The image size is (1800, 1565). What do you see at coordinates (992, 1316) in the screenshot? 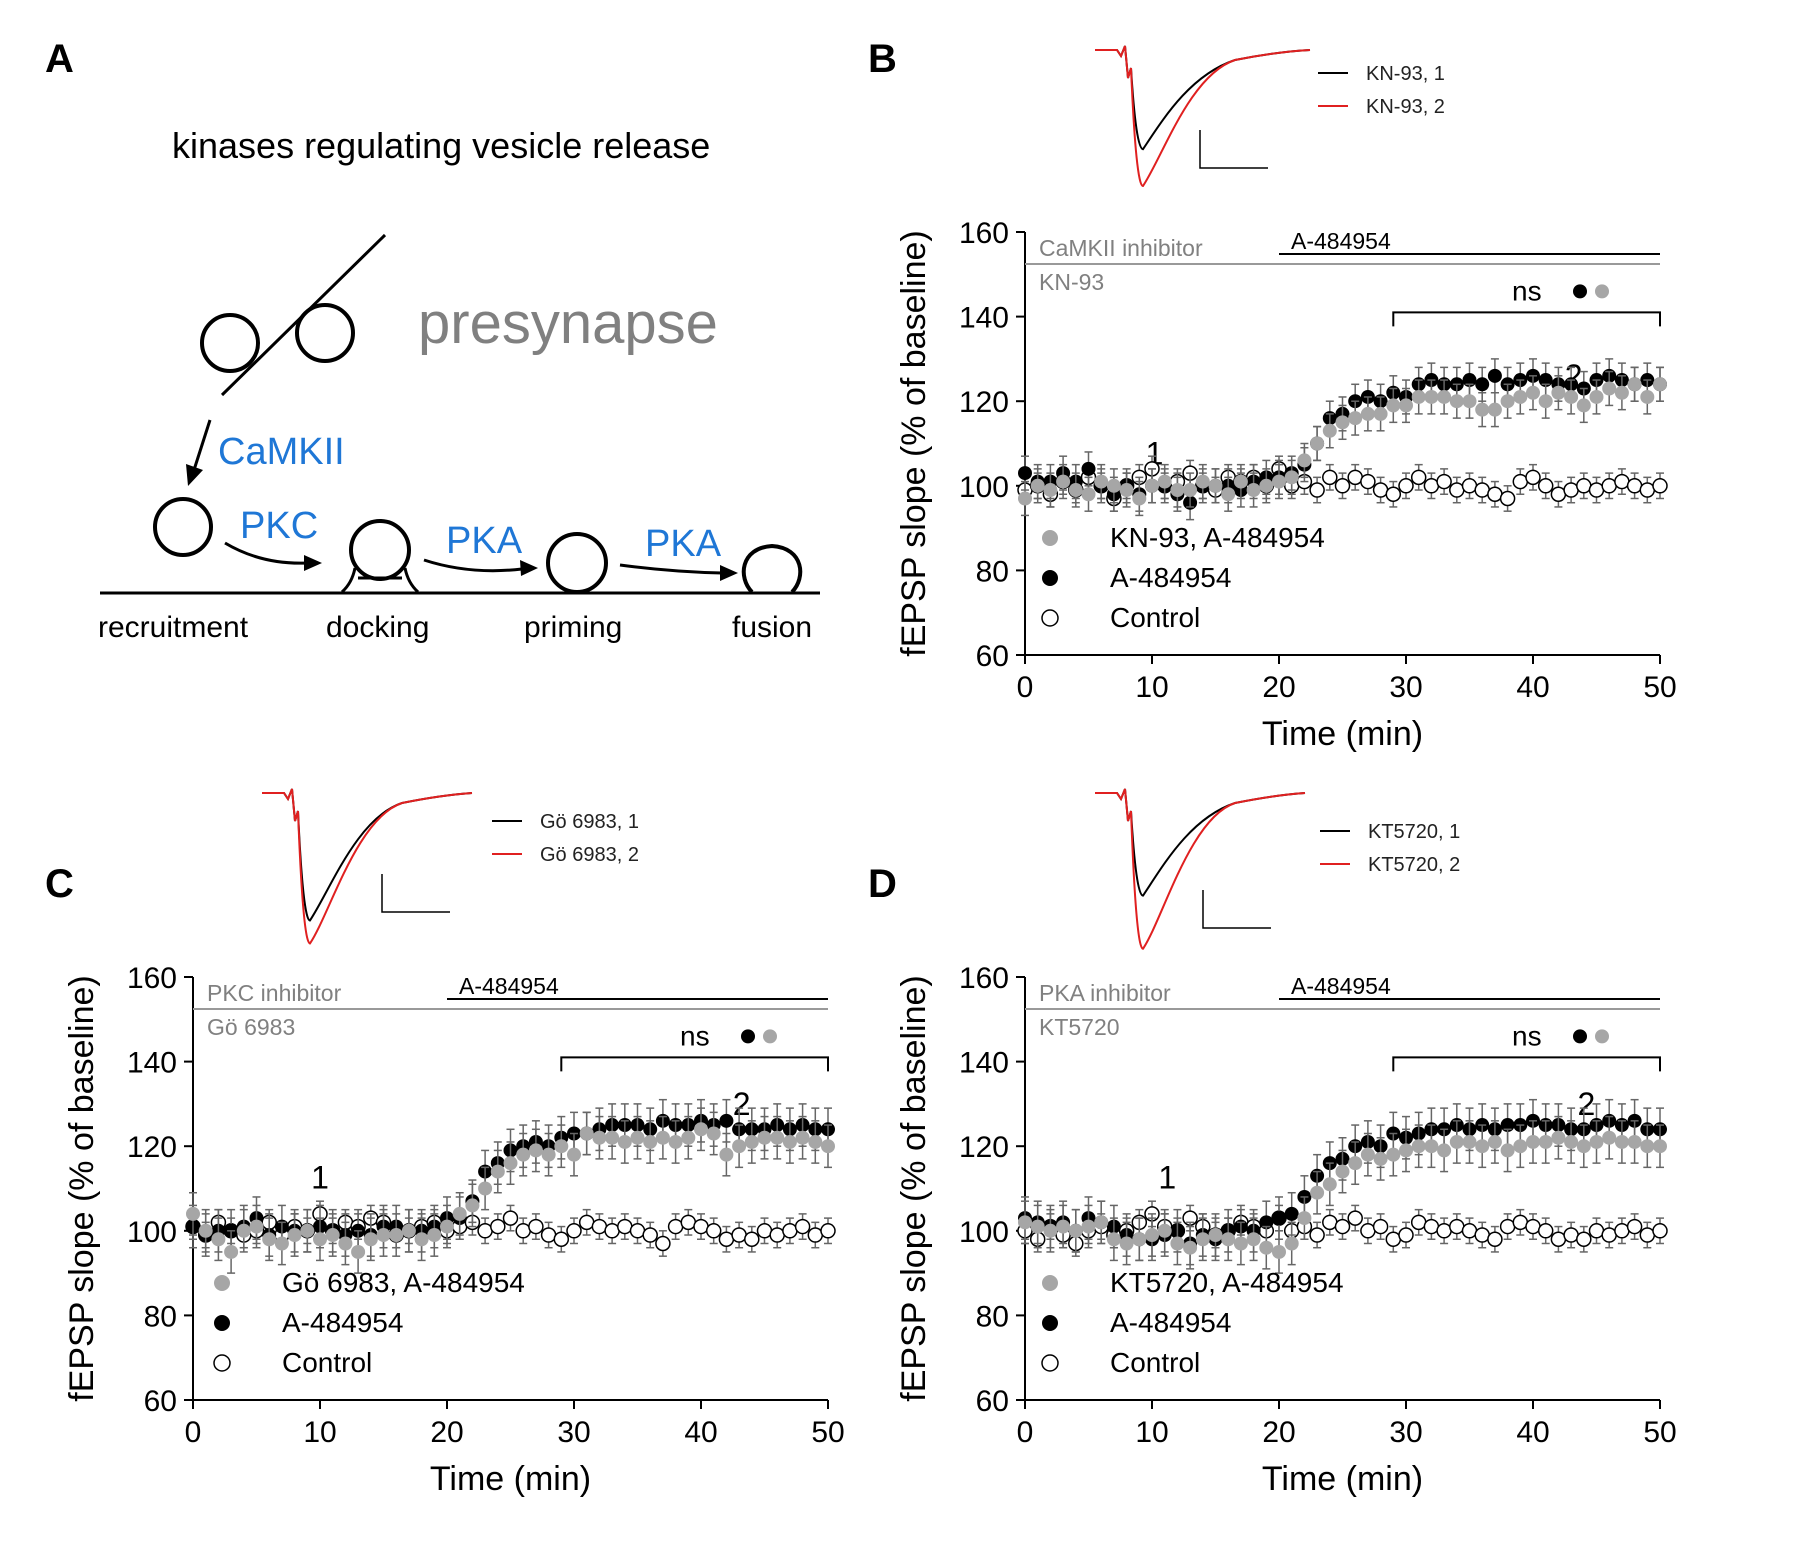
I see `y-tick-label: 80` at bounding box center [992, 1316].